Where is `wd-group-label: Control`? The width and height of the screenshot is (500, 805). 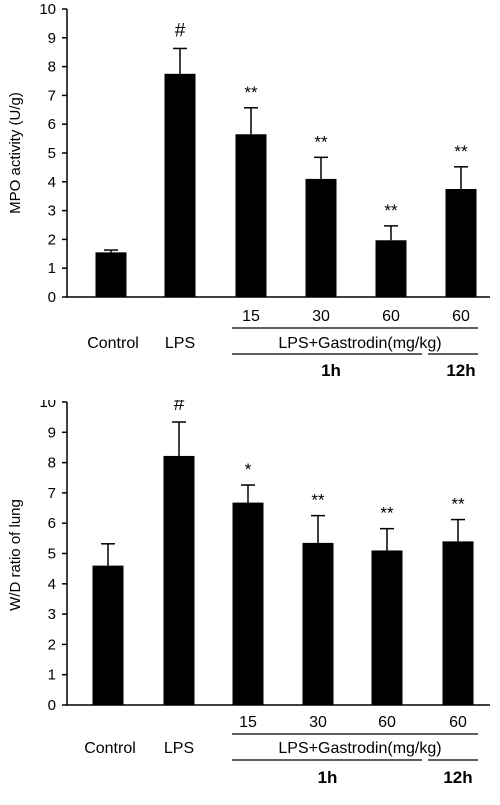
wd-group-label: Control is located at coordinates (110, 748).